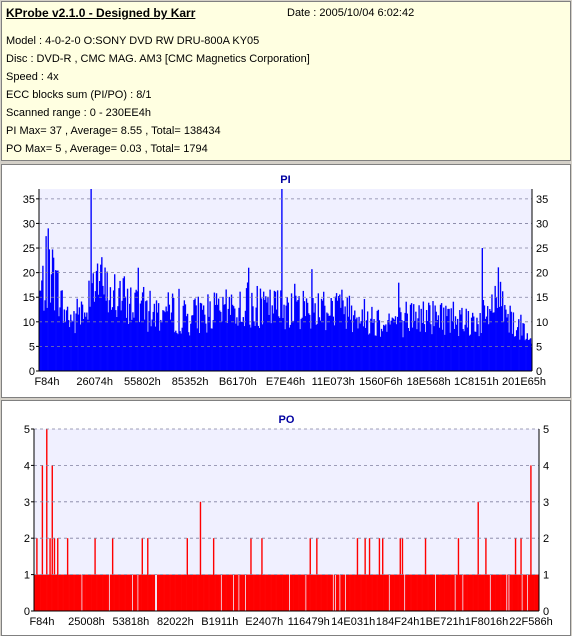  I want to click on y-tick-label-right: 20, so click(542, 274).